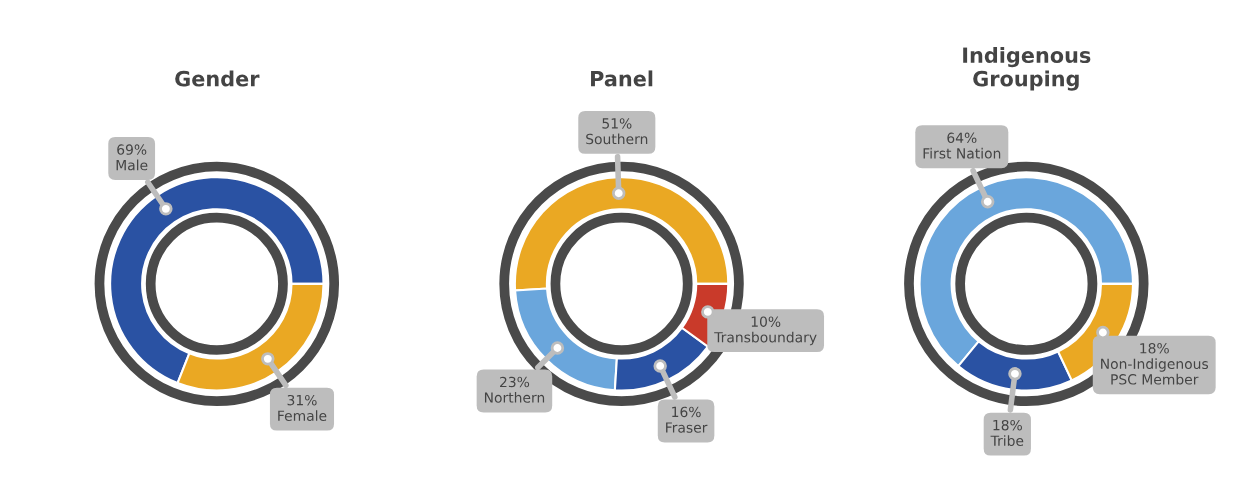 This screenshot has width=1239, height=498. I want to click on slice-label: First Nation, so click(962, 153).